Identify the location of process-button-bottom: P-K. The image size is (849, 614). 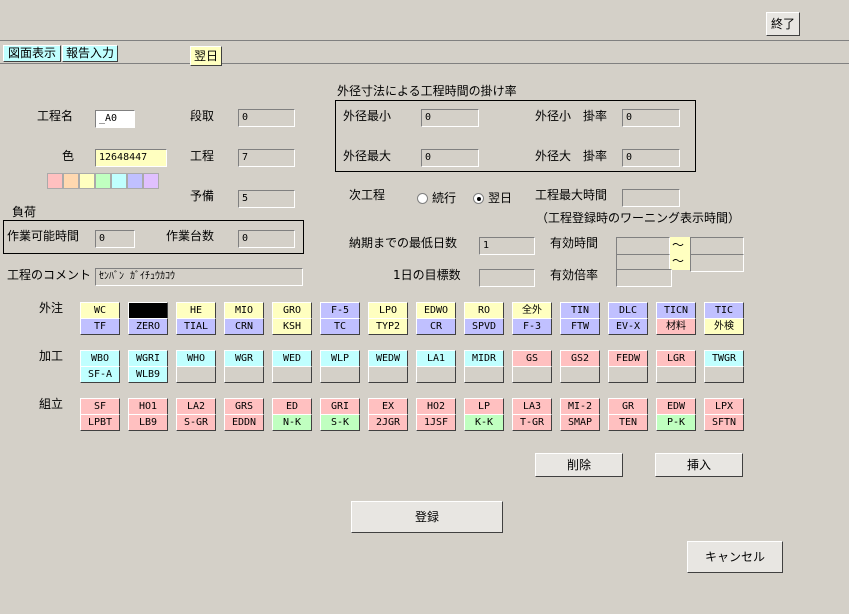
(676, 422).